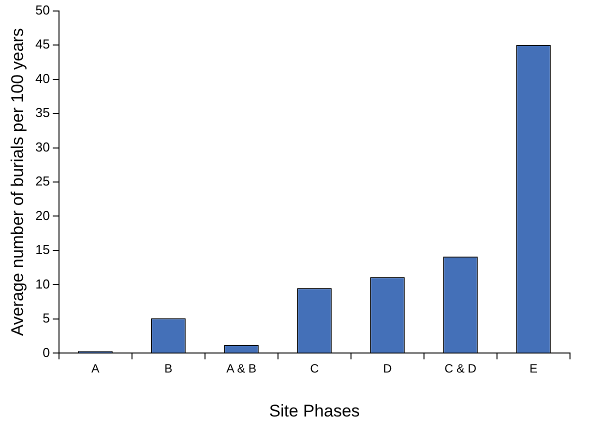 The height and width of the screenshot is (432, 600). I want to click on y-tick-label: 20, so click(42, 215).